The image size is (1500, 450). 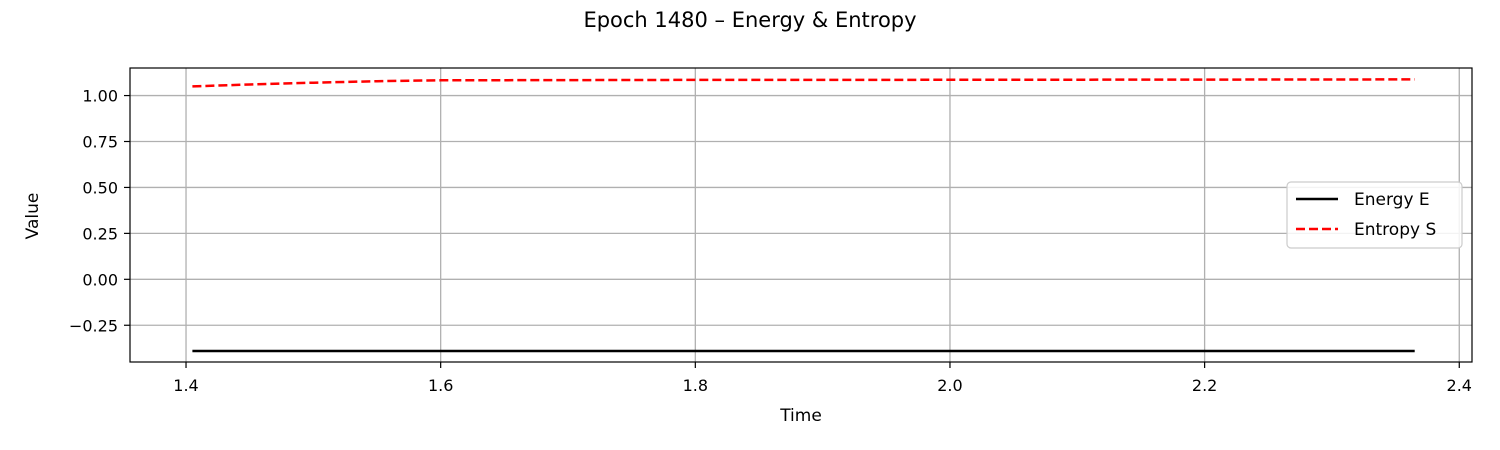 I want to click on x-tick-label: 1.4, so click(x=185, y=385).